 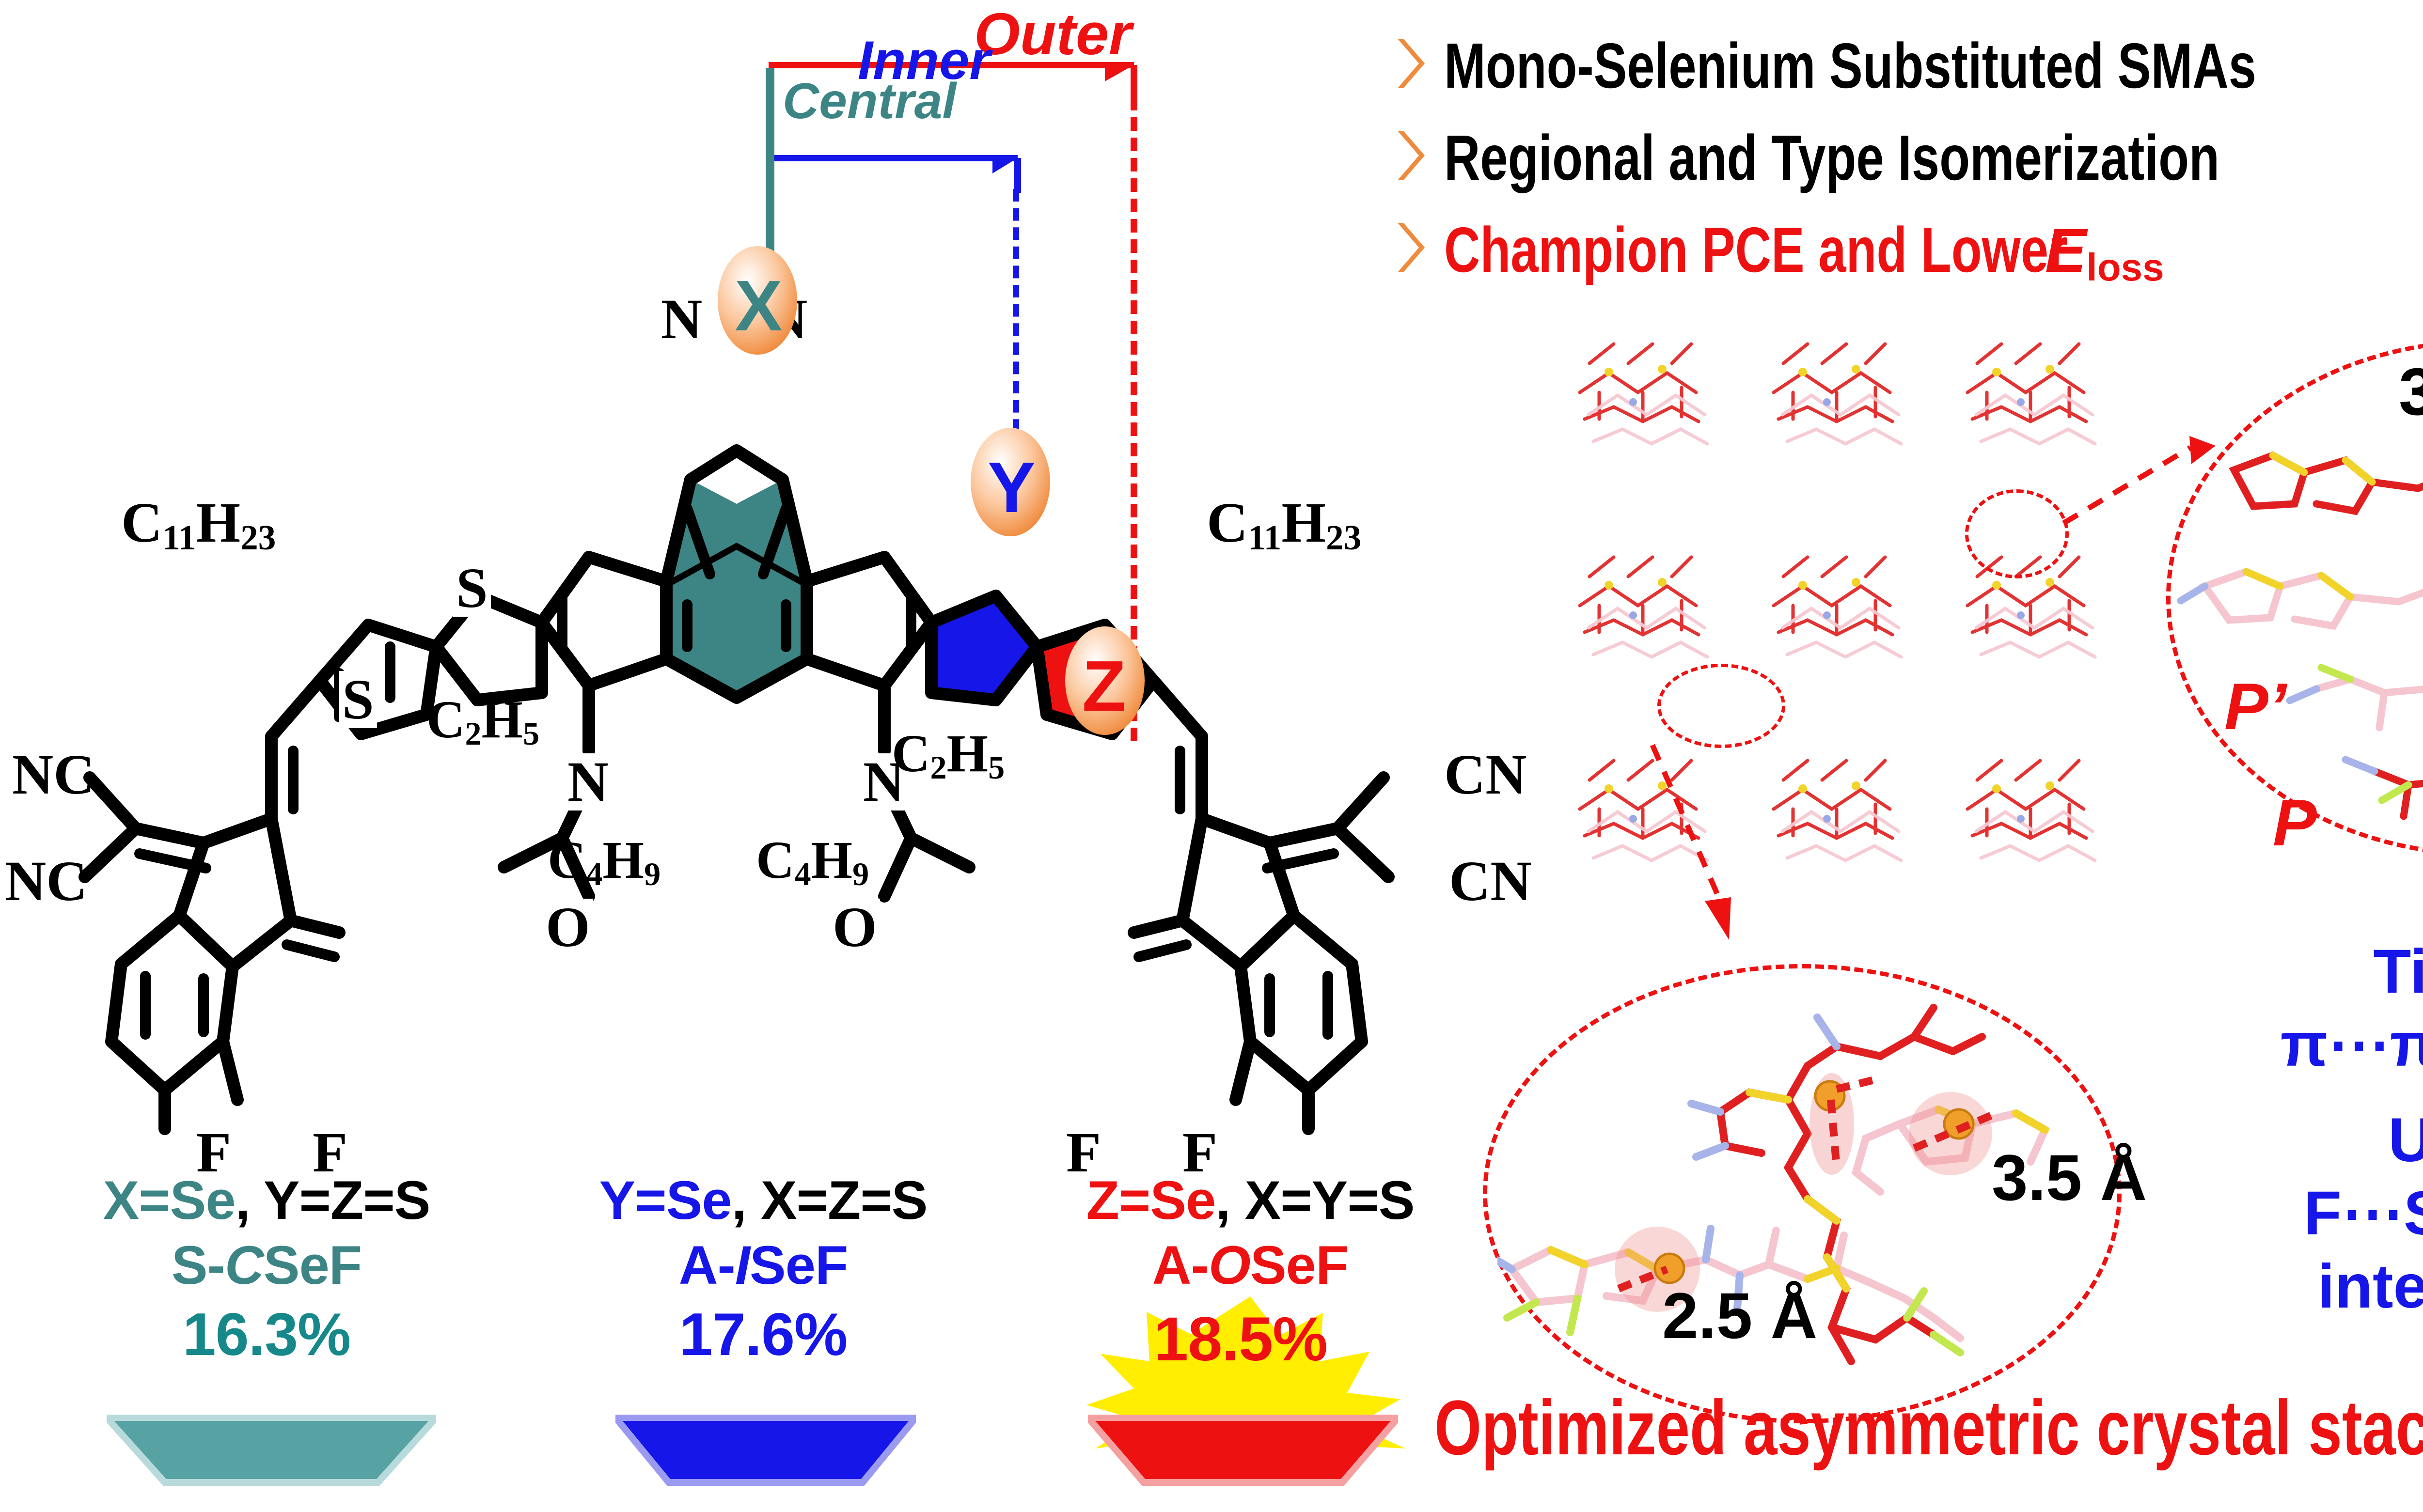 I want to click on crystal-packing-image, so click(x=1868, y=619).